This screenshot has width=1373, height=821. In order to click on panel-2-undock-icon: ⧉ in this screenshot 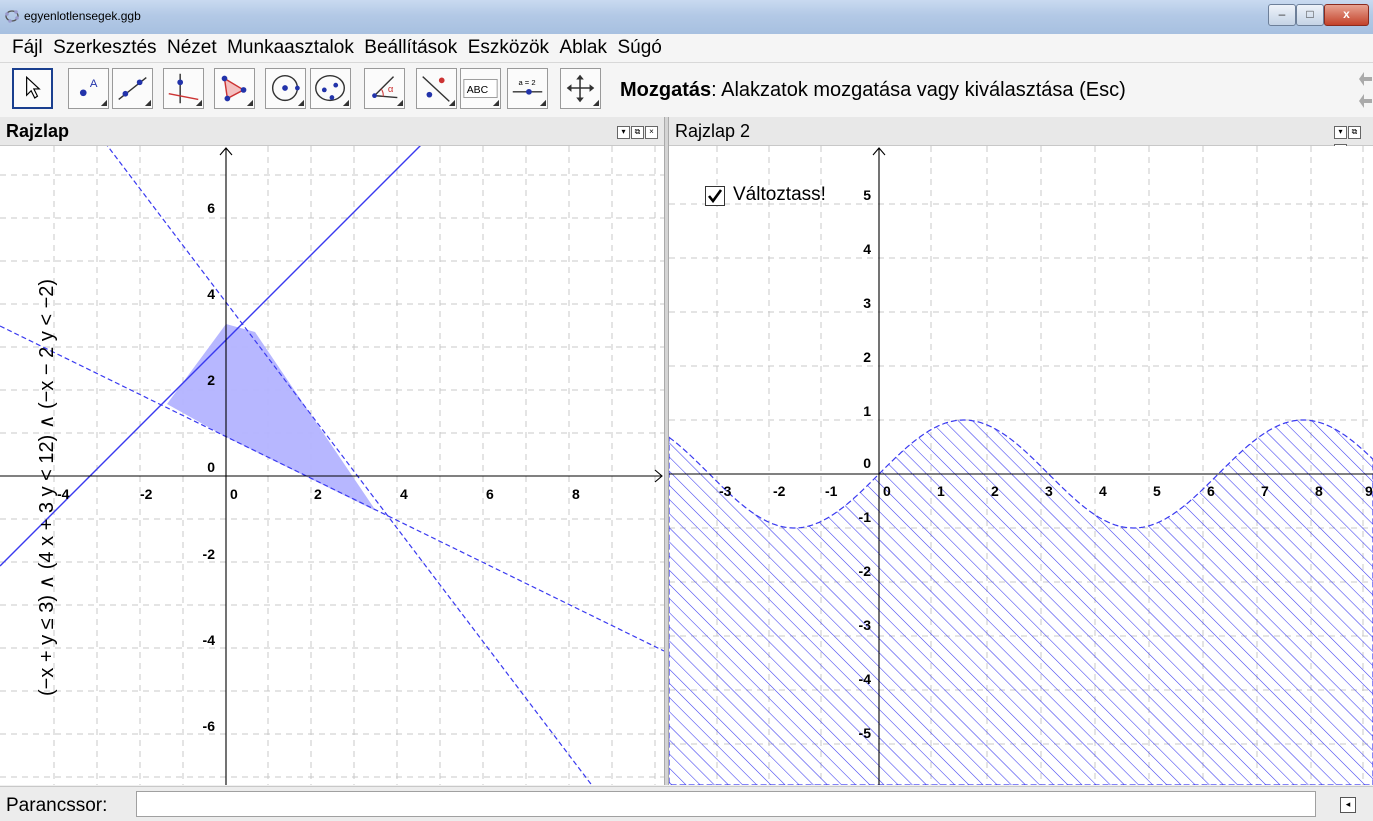, I will do `click(1354, 132)`.